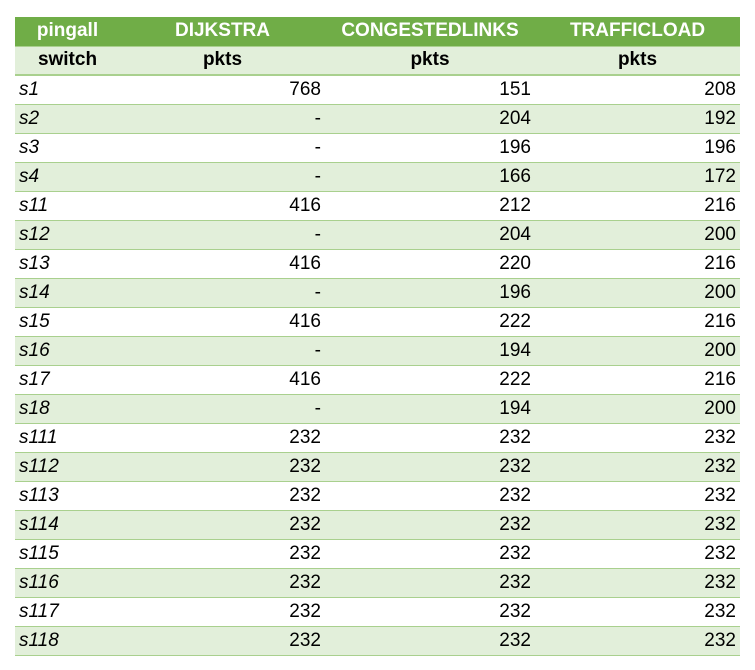  I want to click on table-row: s3-196 196, so click(377, 147).